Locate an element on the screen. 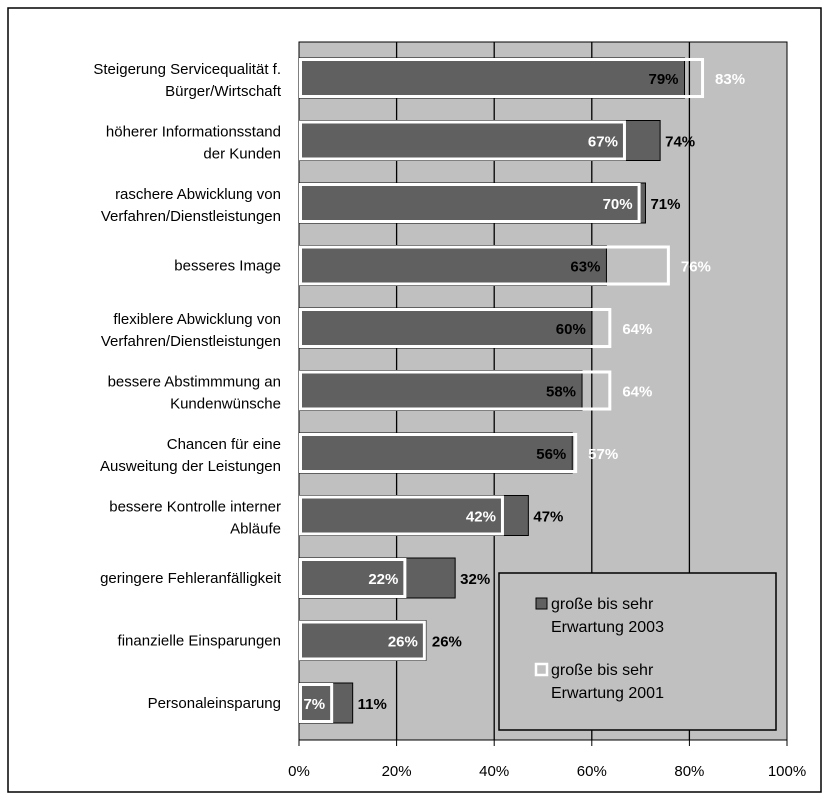 The height and width of the screenshot is (796, 829). data-label-2003: 56% is located at coordinates (551, 454).